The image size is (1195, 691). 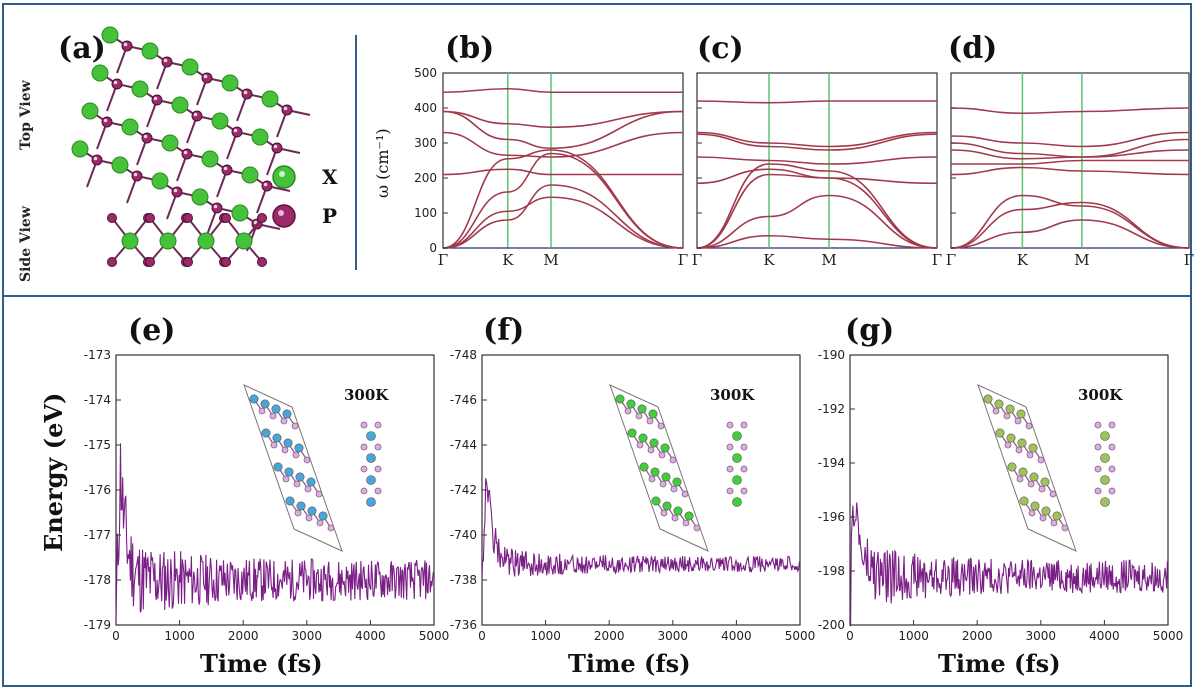 What do you see at coordinates (53, 472) in the screenshot?
I see `md-ylabel: Energy (eV)` at bounding box center [53, 472].